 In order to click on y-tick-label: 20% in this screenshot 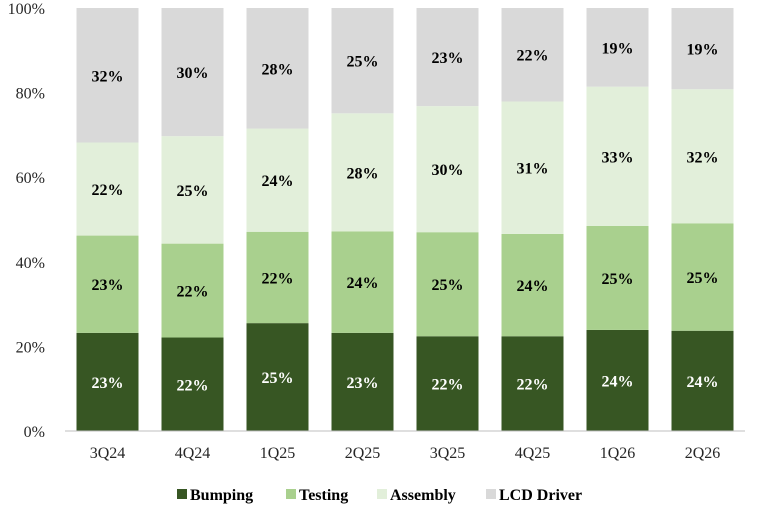, I will do `click(30, 347)`.